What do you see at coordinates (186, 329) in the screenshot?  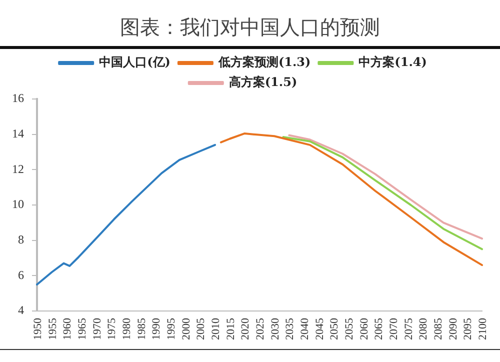 I see `x-tick-label: 2000` at bounding box center [186, 329].